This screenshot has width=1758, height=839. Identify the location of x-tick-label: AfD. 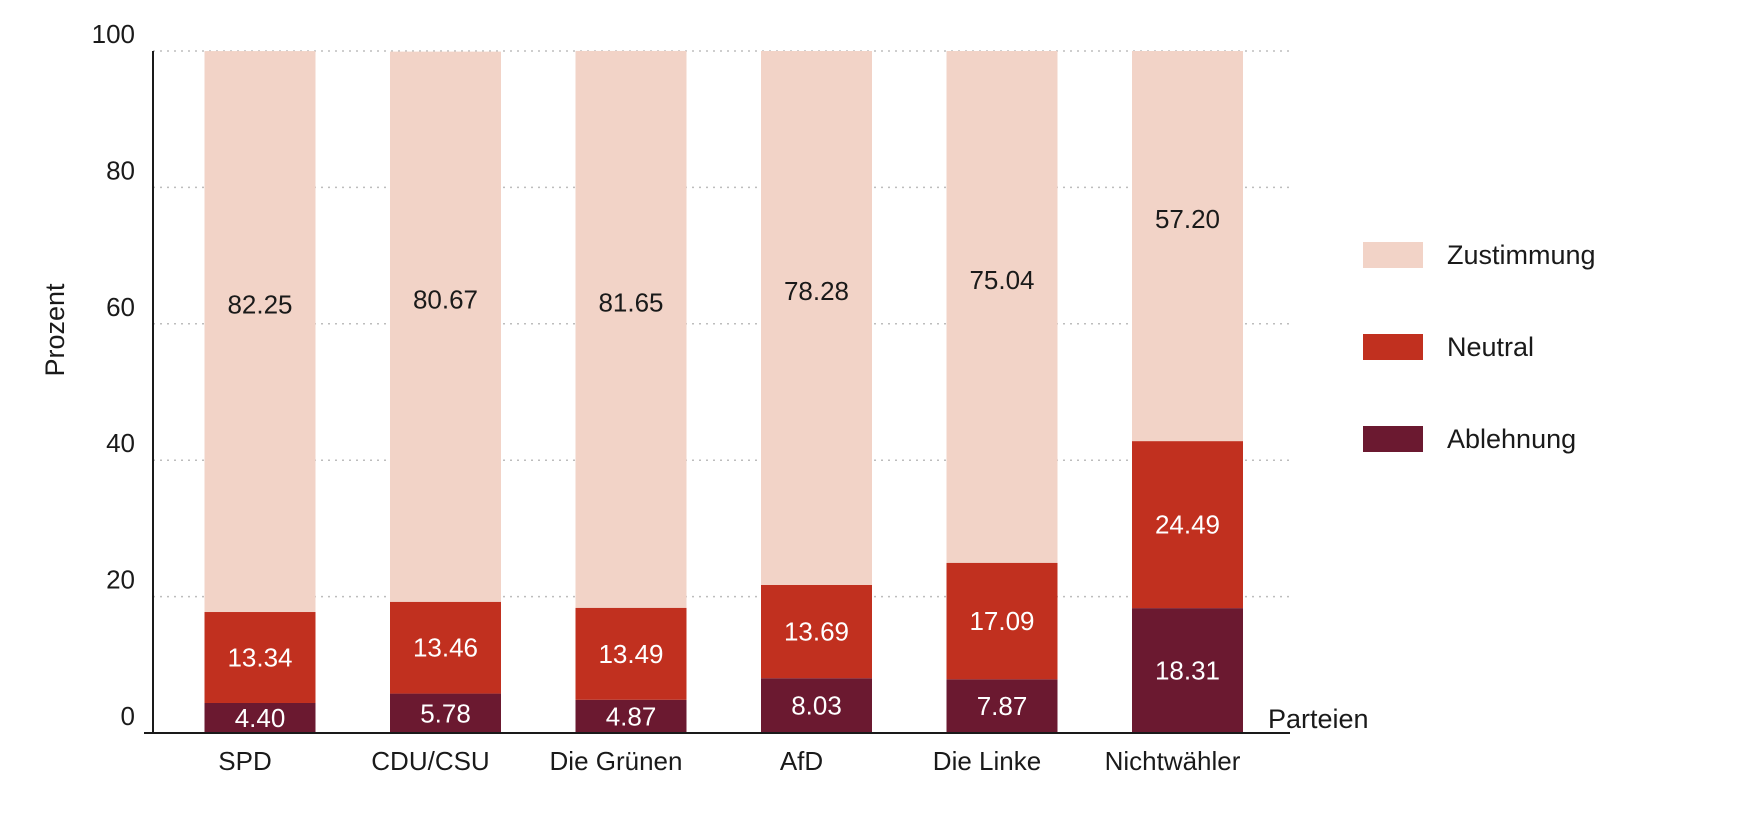
(801, 761).